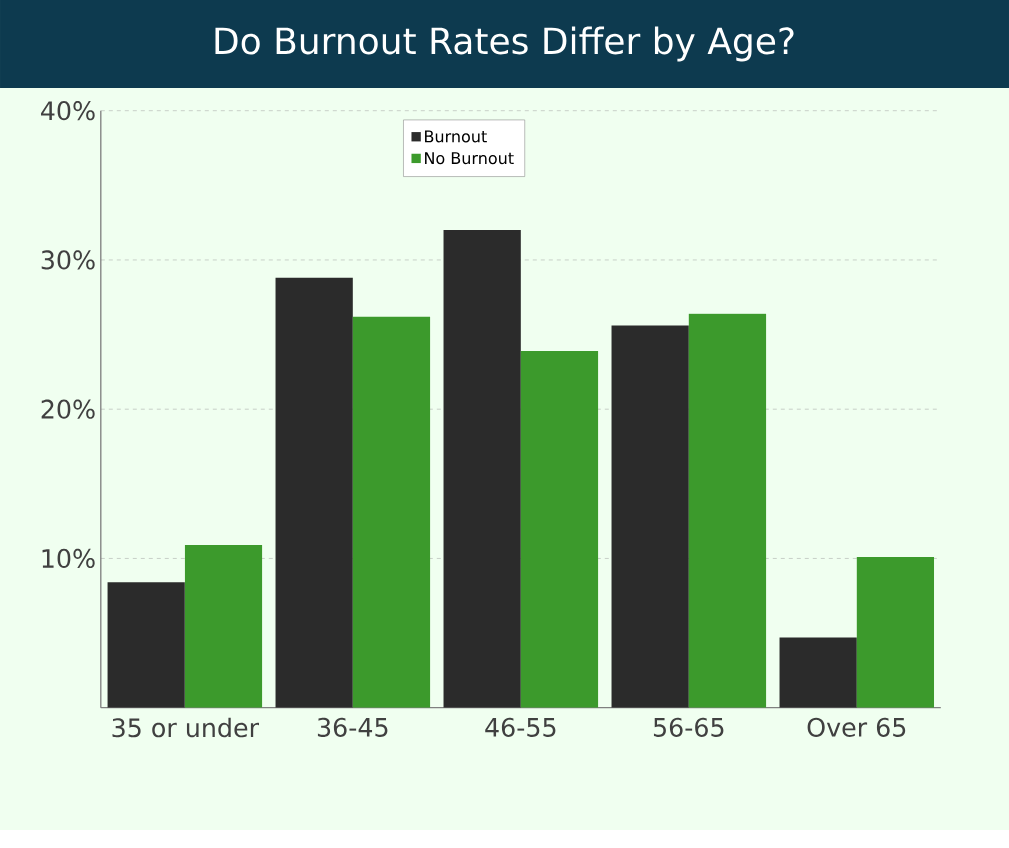 The width and height of the screenshot is (1009, 848). I want to click on x-tick-label: 35 or under, so click(186, 727).